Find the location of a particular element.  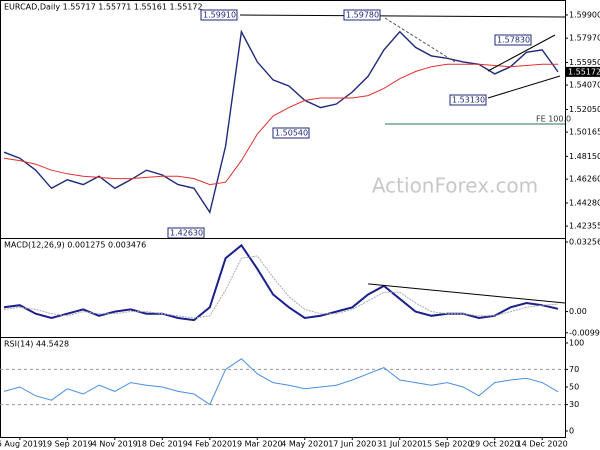

y-tick-label: 1.59900 is located at coordinates (584, 14).